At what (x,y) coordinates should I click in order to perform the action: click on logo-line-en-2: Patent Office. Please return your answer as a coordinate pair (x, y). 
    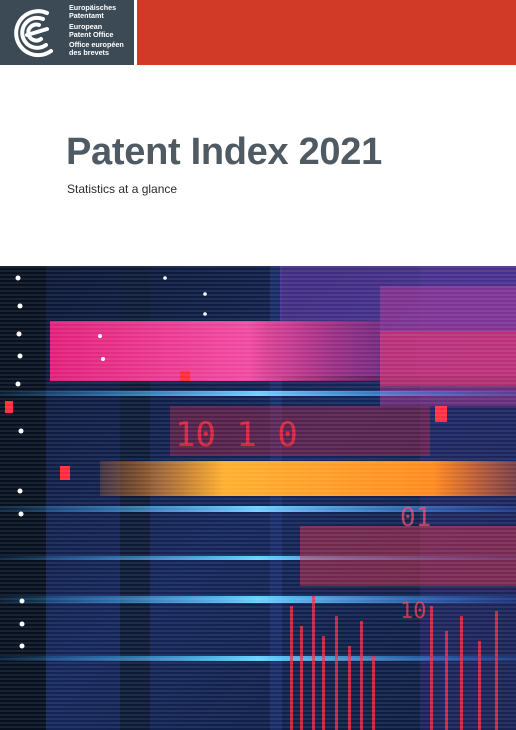
    Looking at the image, I should click on (91, 34).